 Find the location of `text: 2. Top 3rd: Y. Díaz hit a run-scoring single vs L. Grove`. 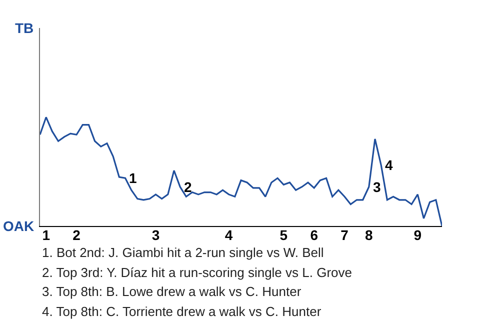

text: 2. Top 3rd: Y. Díaz hit a run-scoring single vs L. Grove is located at coordinates (197, 272).